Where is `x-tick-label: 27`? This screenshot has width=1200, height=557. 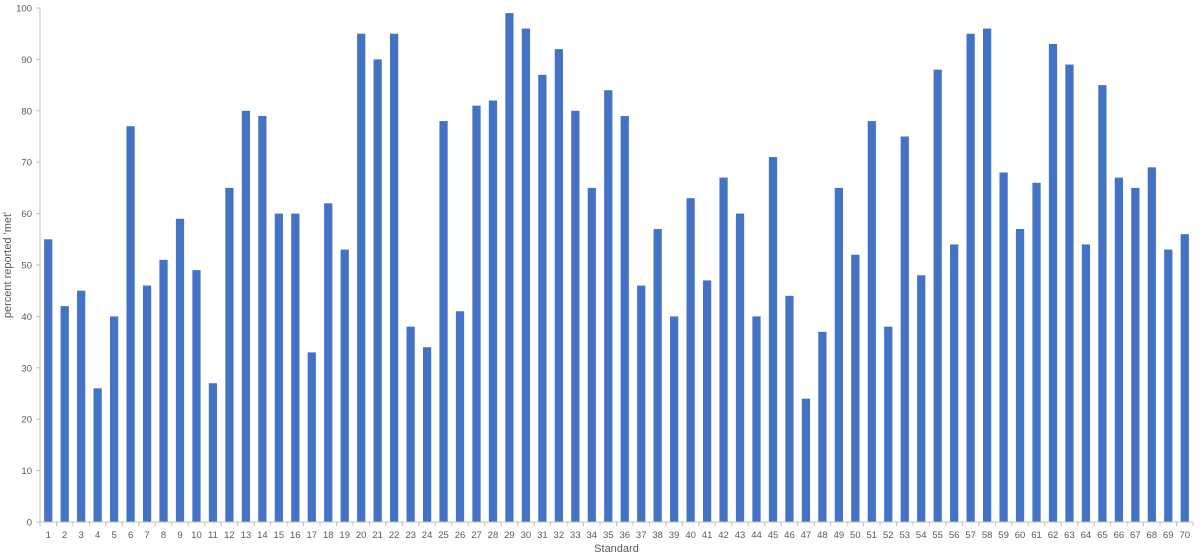
x-tick-label: 27 is located at coordinates (476, 535).